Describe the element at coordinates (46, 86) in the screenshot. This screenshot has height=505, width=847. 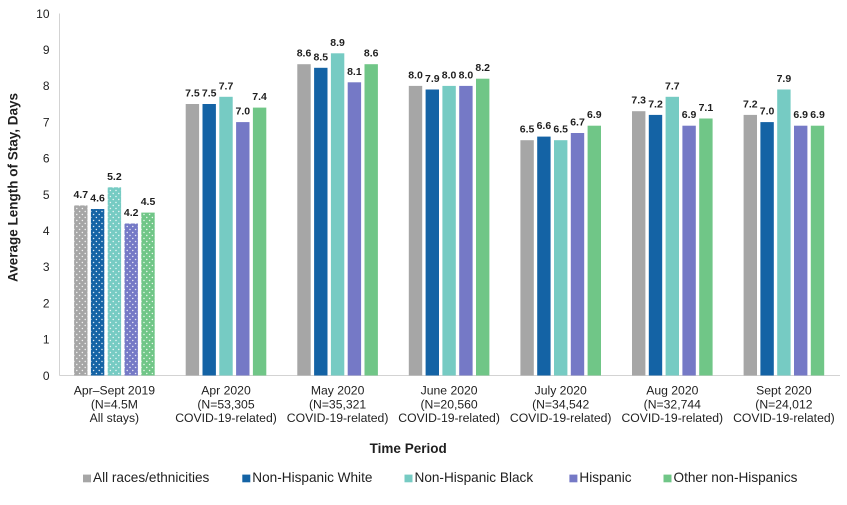
I see `svg-text: 8` at that location.